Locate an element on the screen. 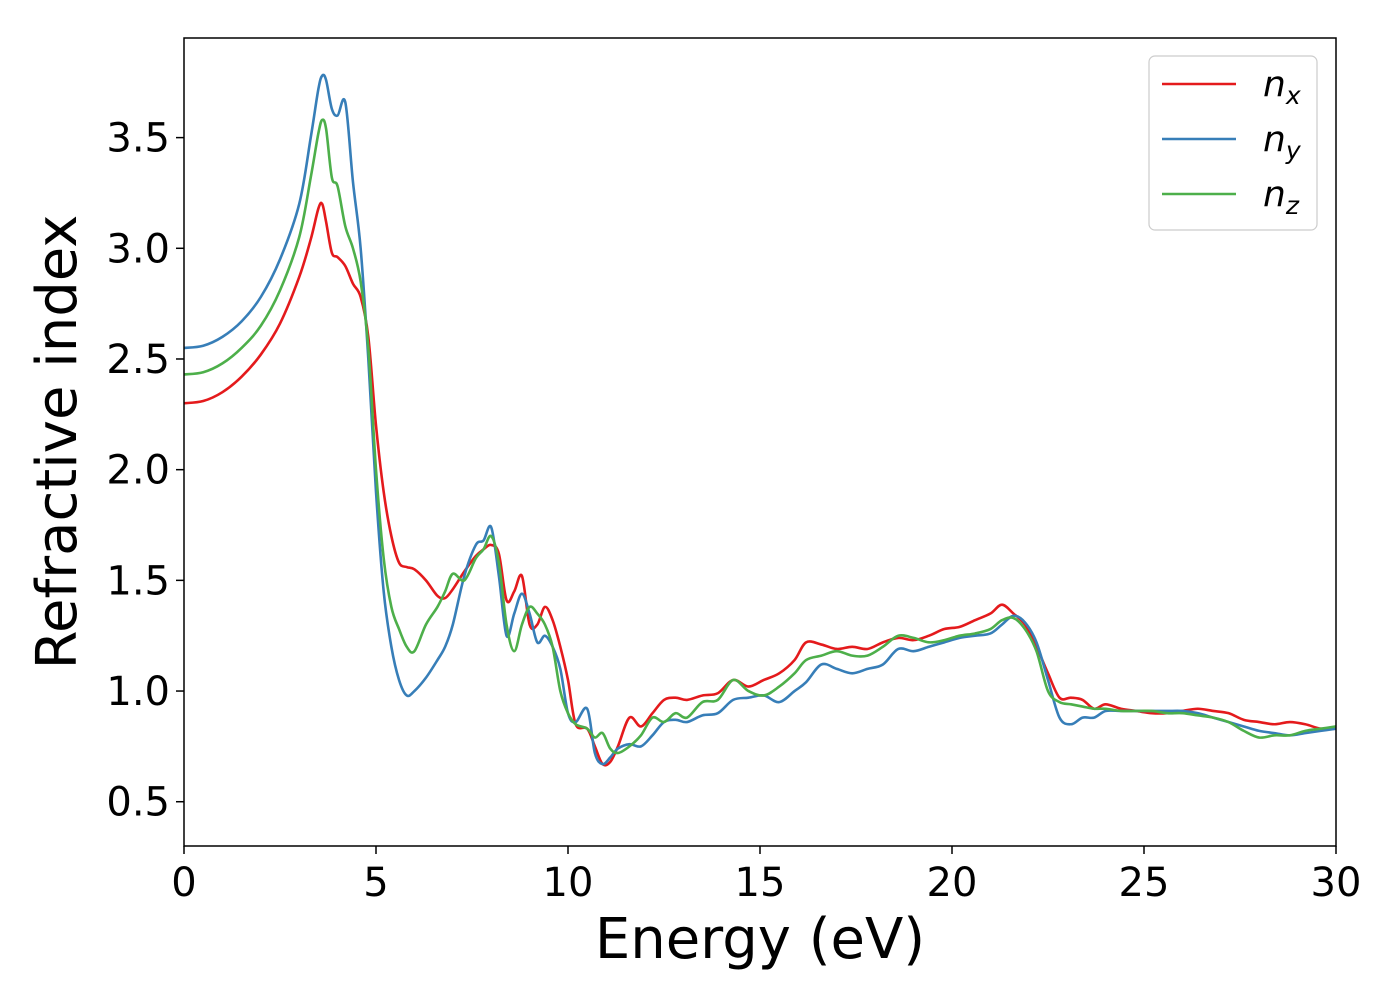  legend-label-nx: nx is located at coordinates (1282, 87).